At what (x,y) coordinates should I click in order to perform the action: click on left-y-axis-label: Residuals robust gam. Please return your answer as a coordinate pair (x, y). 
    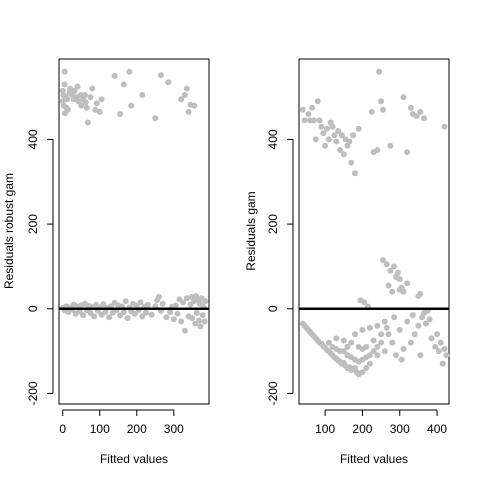
    Looking at the image, I should click on (9, 231).